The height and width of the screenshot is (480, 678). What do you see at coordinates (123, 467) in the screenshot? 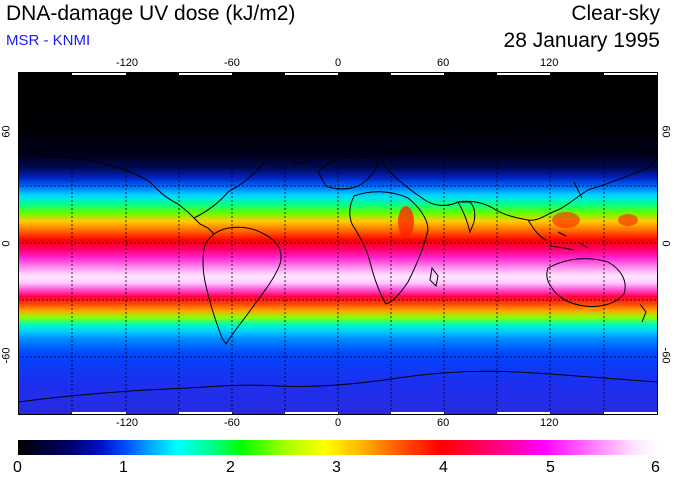
I see `colorbar-label: 1` at bounding box center [123, 467].